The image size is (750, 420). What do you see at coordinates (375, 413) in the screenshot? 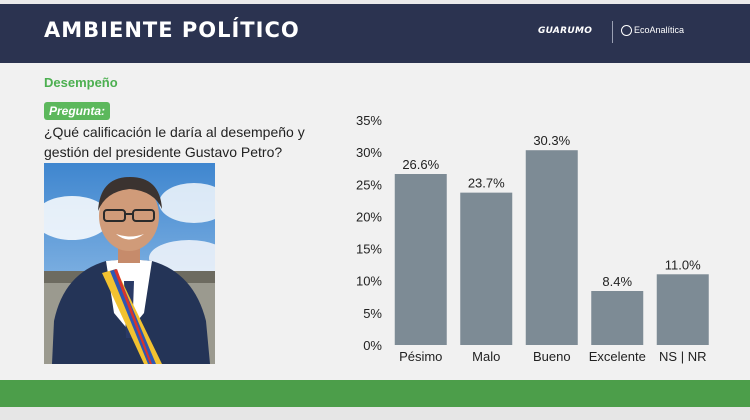
I see `footer-strip` at bounding box center [375, 413].